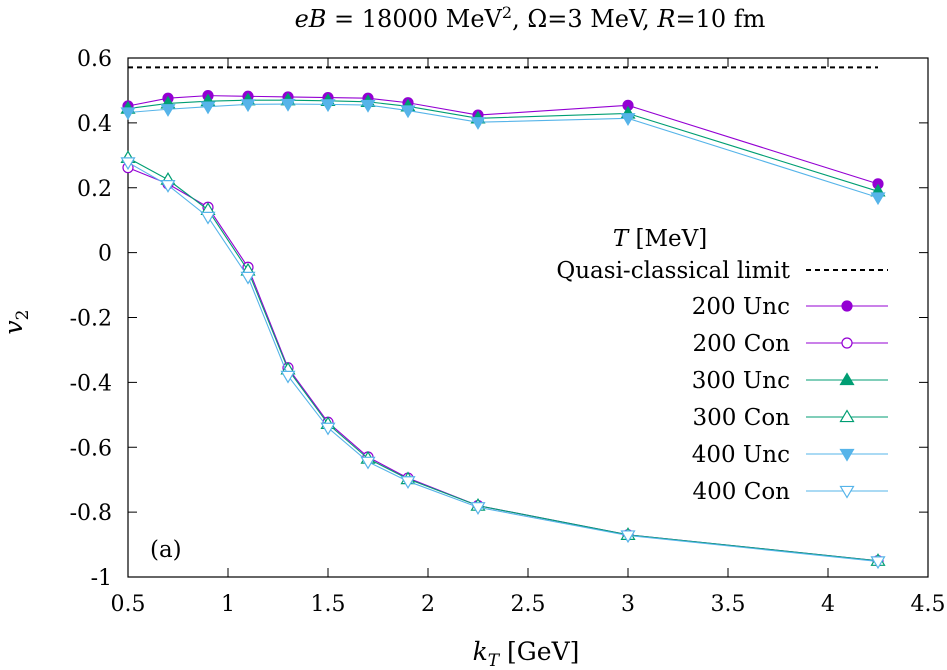 The width and height of the screenshot is (947, 670). I want to click on y-tick-label: 0.6, so click(94, 59).